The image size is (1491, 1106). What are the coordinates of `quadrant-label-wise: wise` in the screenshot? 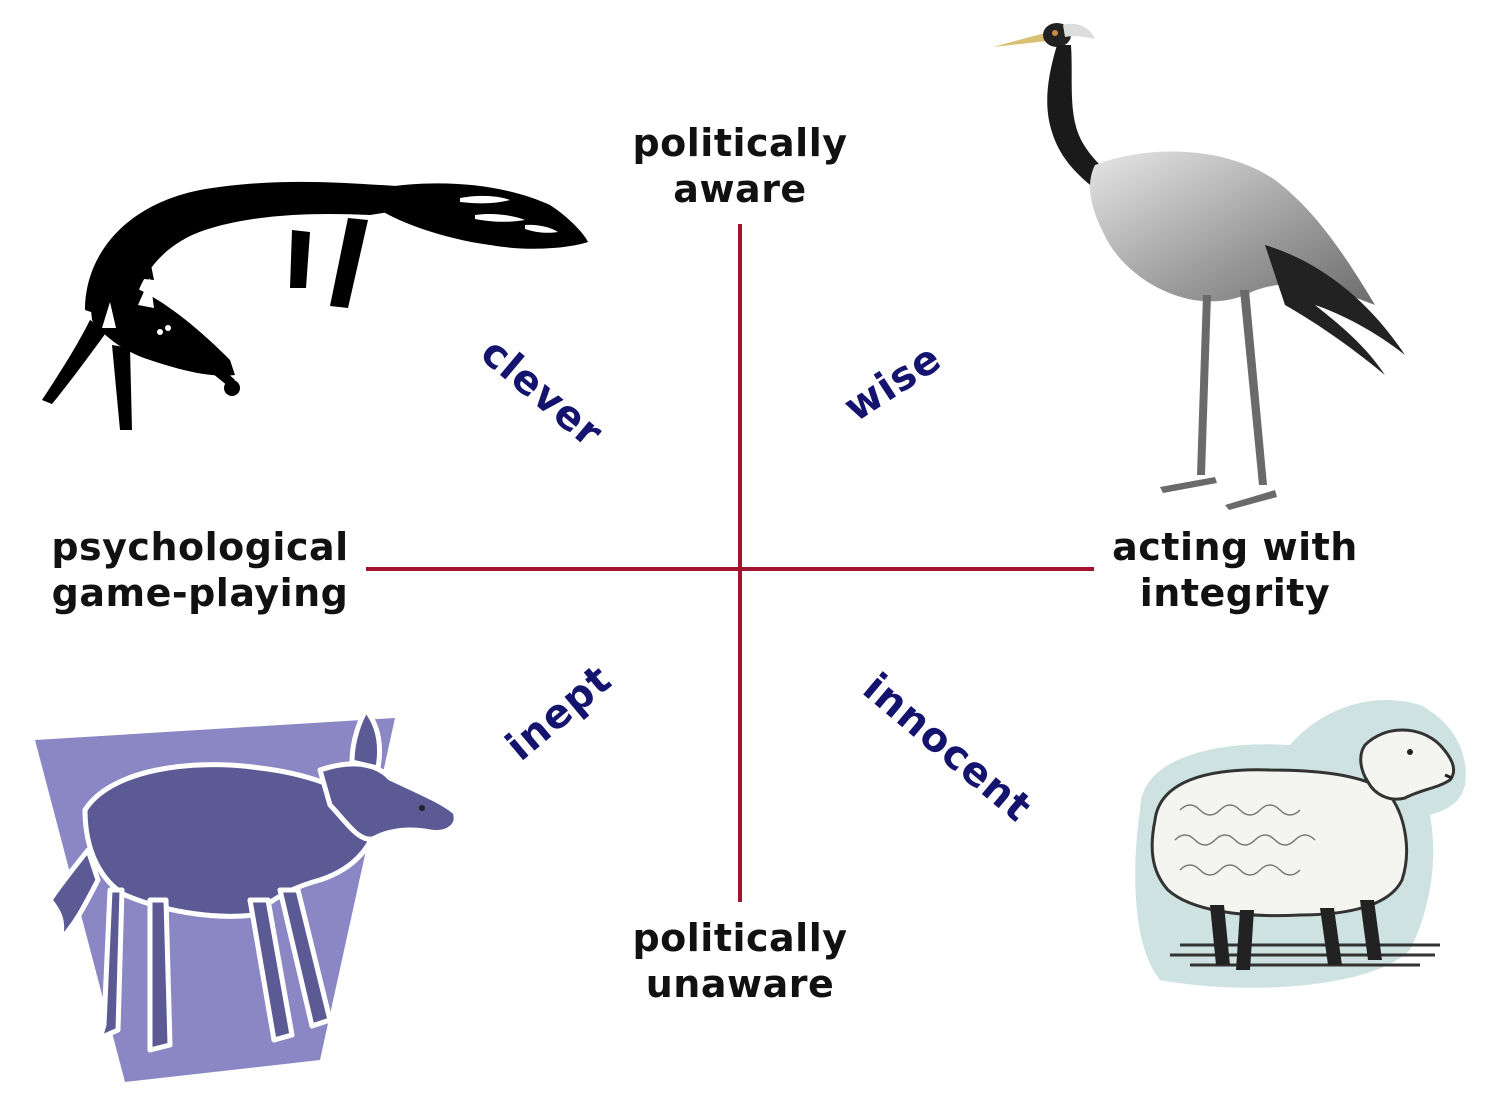 It's located at (892, 383).